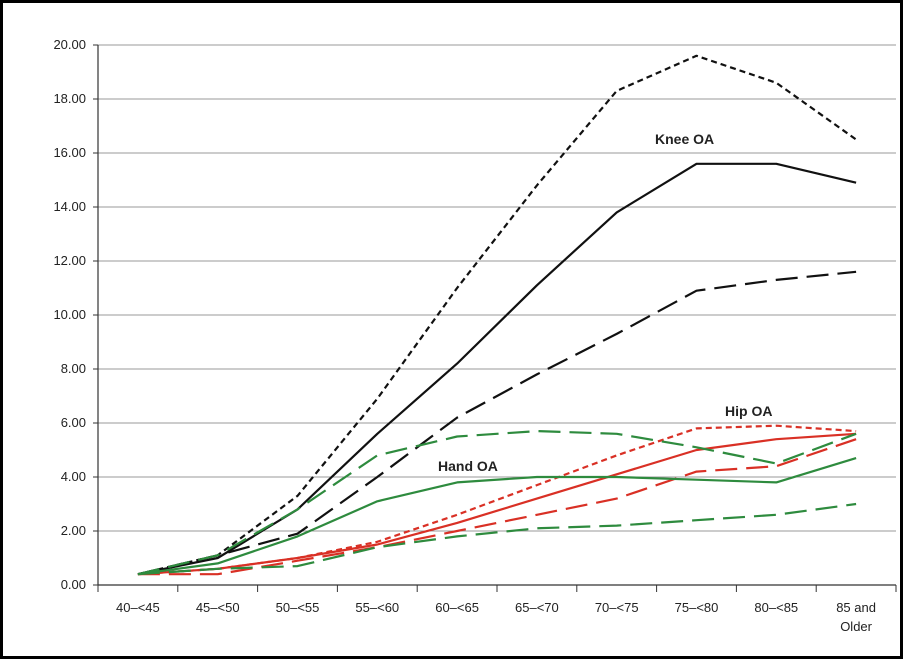 Image resolution: width=903 pixels, height=662 pixels. What do you see at coordinates (748, 411) in the screenshot?
I see `hip-oa-annotation: Hip OA` at bounding box center [748, 411].